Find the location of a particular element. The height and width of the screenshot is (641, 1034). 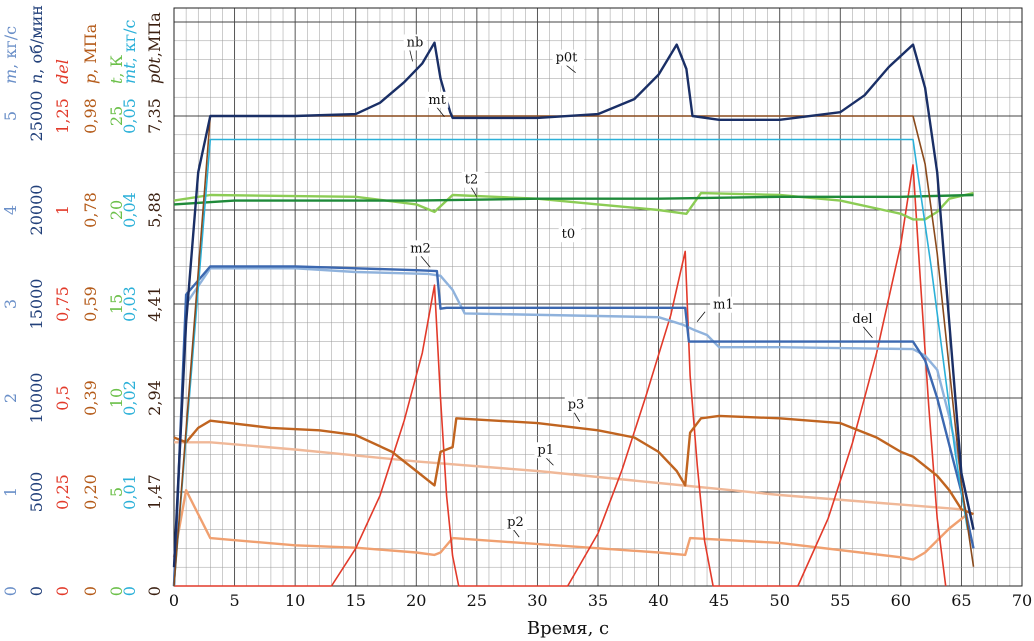

y-tick-label-mt: 0,02 is located at coordinates (129, 398).